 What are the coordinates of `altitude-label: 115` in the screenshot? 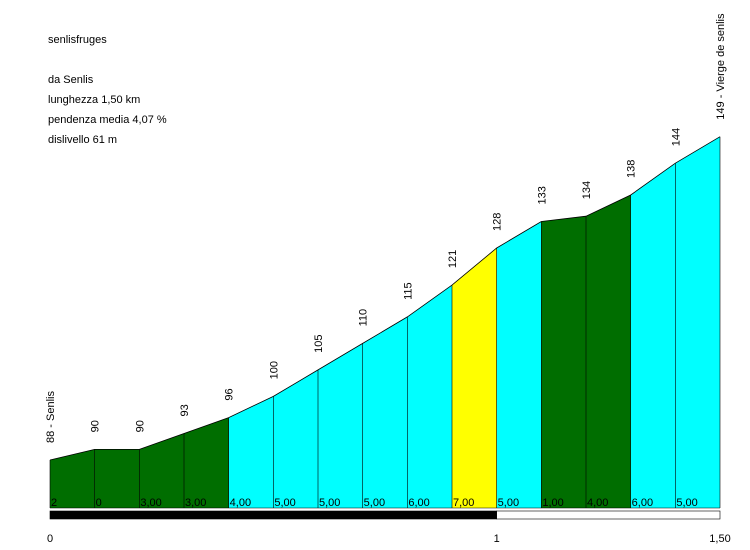 It's located at (408, 291).